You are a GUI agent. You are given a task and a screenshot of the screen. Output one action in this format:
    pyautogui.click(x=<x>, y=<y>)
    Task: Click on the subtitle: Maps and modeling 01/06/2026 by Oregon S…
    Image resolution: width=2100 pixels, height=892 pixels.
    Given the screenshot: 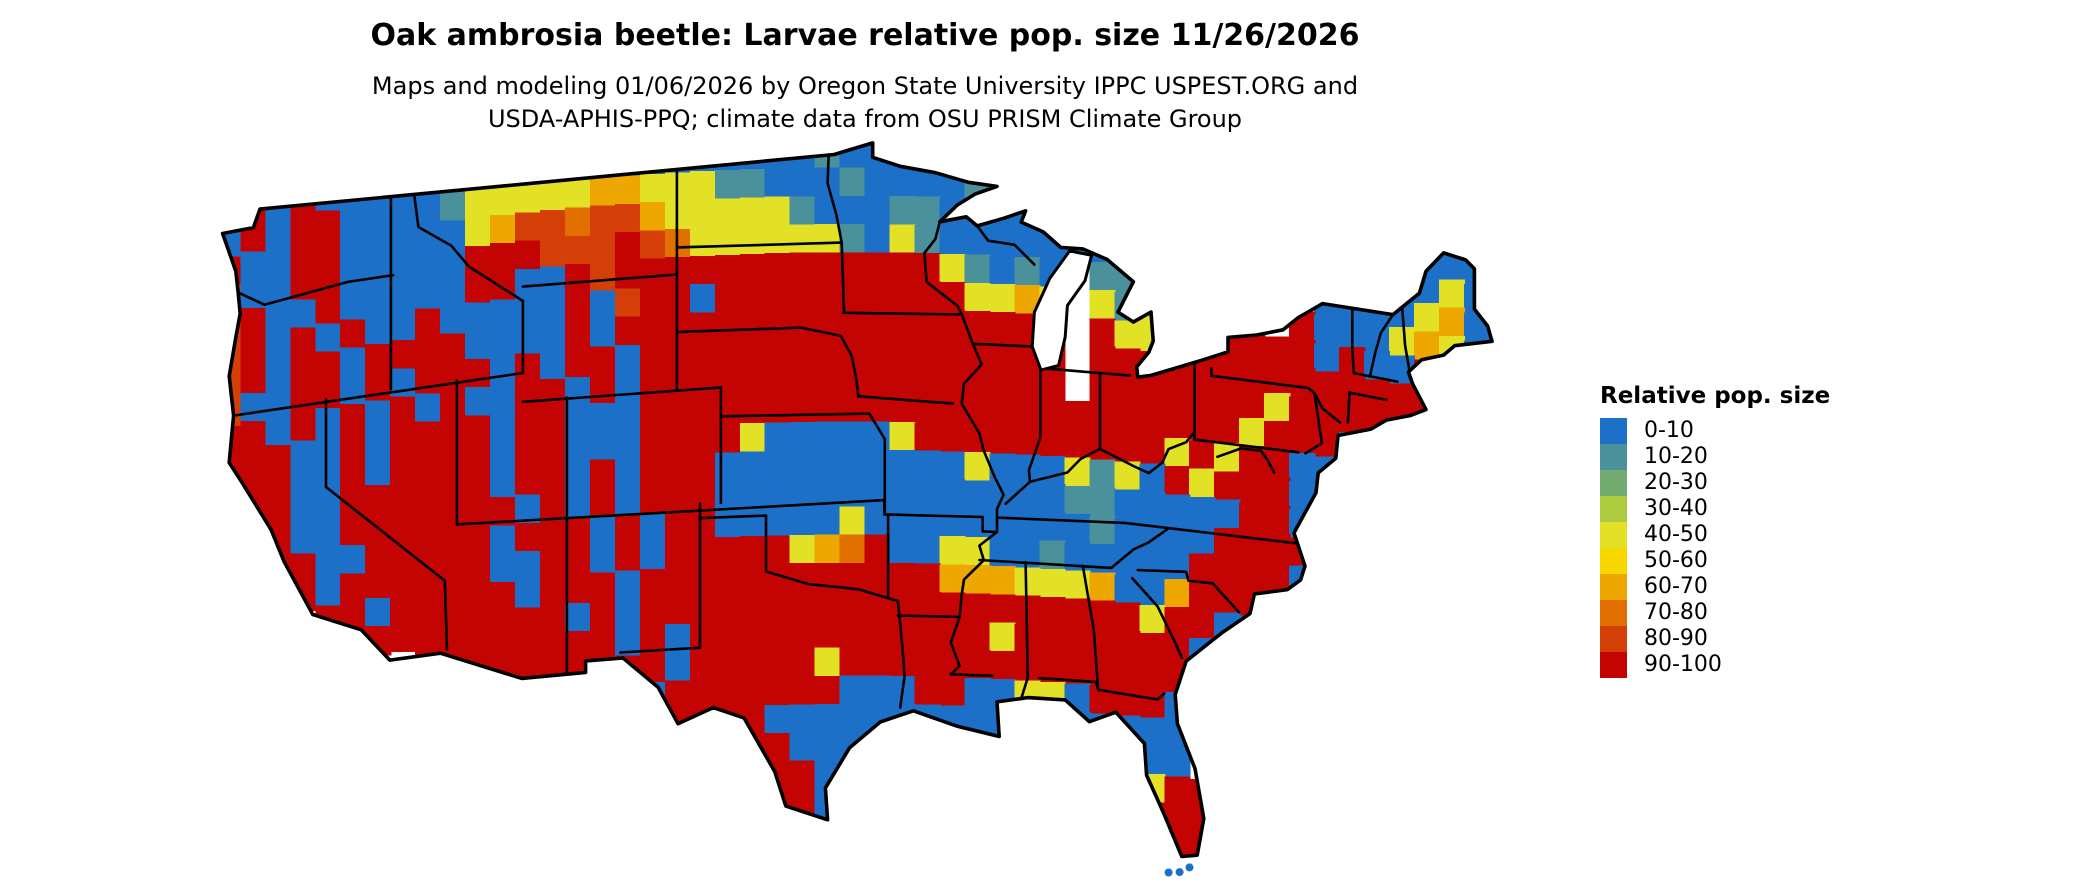 What is the action you would take?
    pyautogui.click(x=865, y=103)
    